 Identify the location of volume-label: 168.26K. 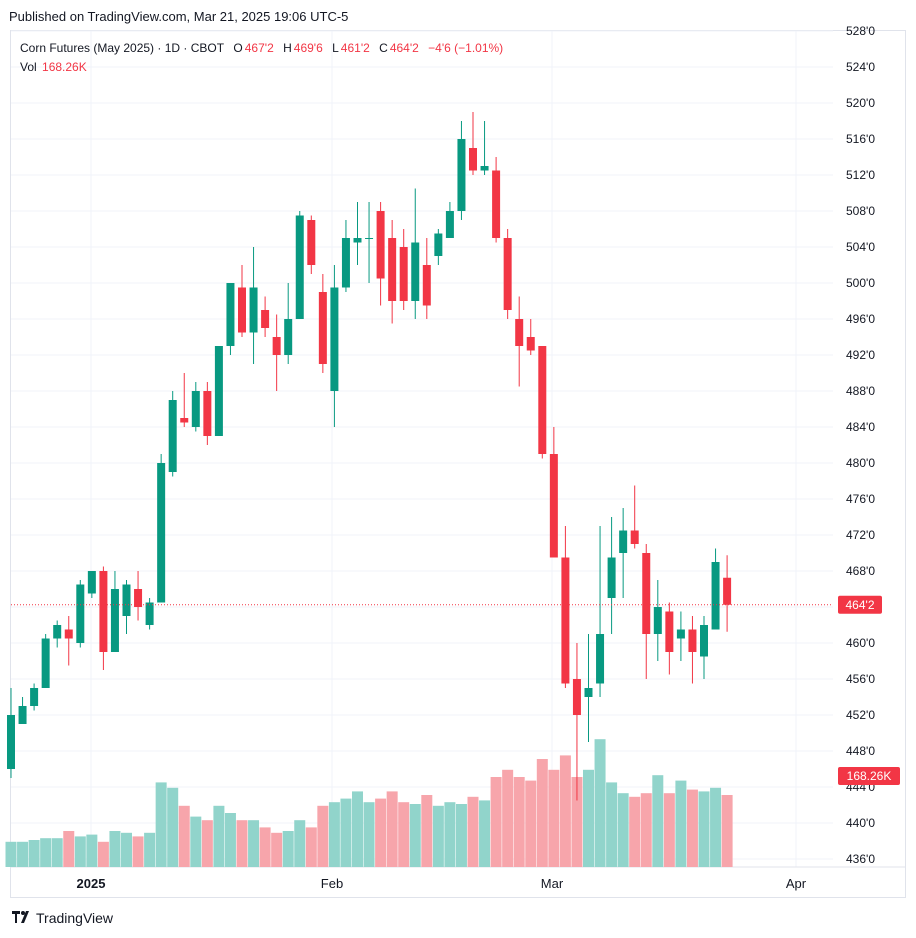
(869, 776).